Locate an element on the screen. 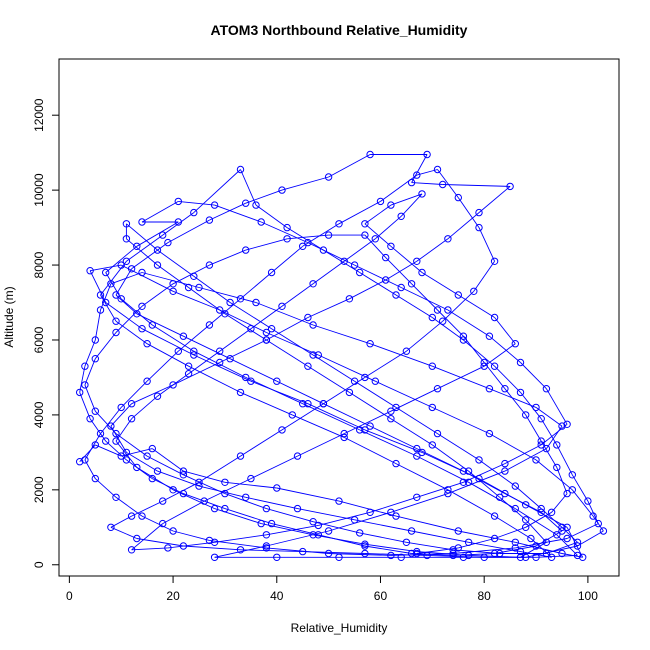 The image size is (650, 650). y-tick-label: 0 is located at coordinates (39, 564).